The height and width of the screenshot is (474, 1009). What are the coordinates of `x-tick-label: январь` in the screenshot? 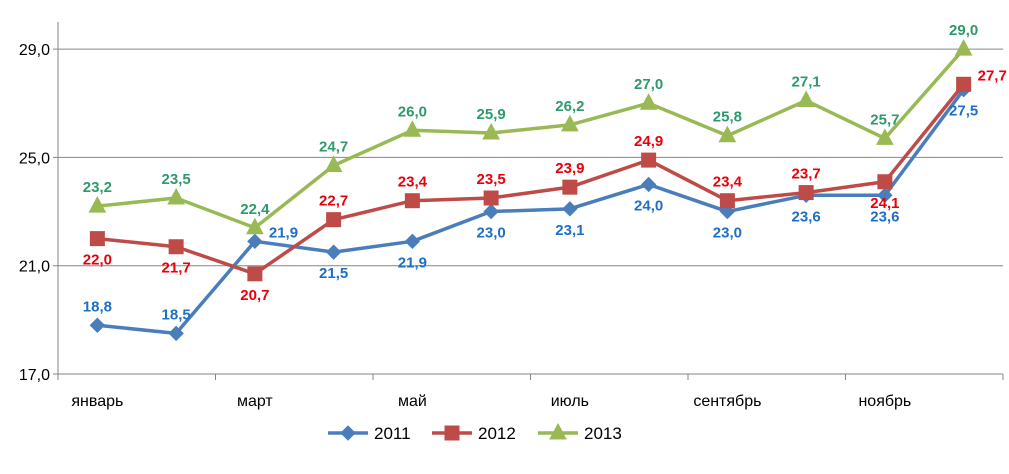 It's located at (97, 401).